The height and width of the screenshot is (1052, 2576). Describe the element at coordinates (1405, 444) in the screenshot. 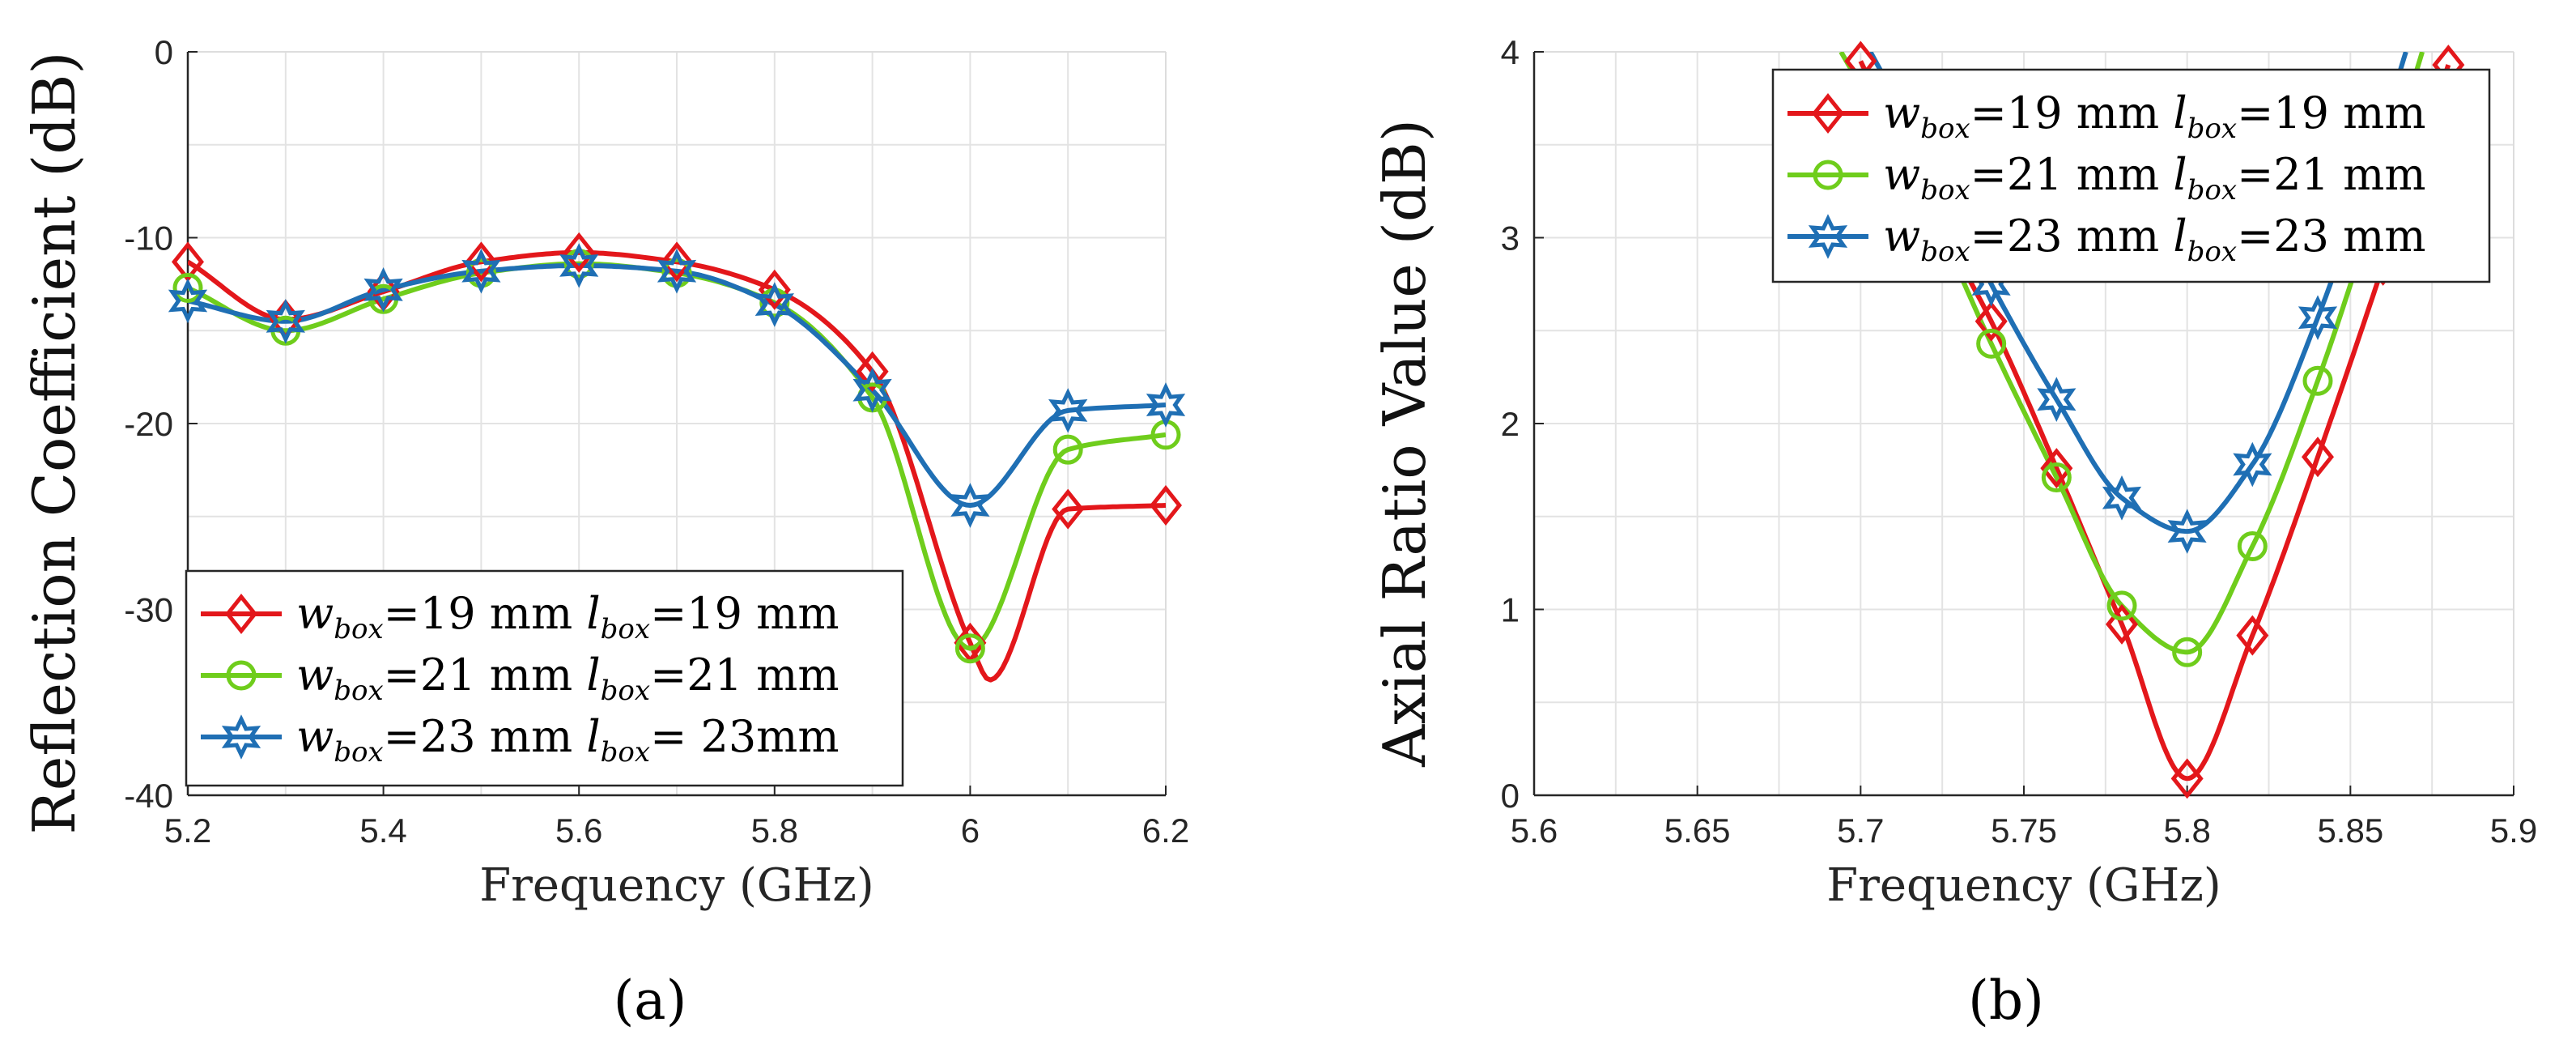

I see `y-axis-label: Axial Ratio Value (dB)` at that location.